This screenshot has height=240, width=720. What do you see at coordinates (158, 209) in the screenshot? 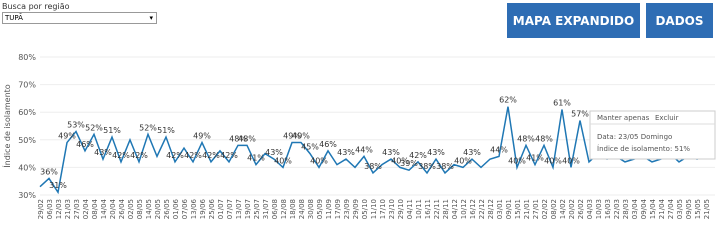
I see `x-tick-label: 20/05` at bounding box center [158, 209].